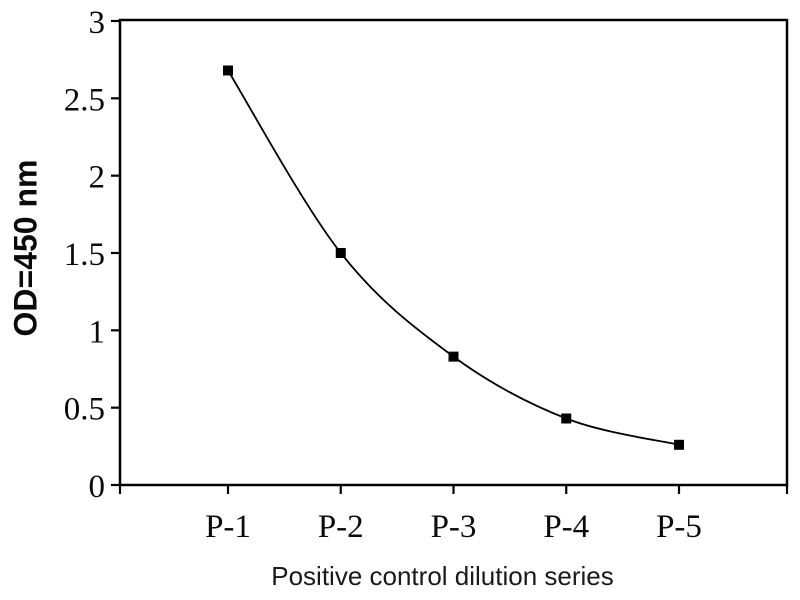 The width and height of the screenshot is (800, 600). I want to click on y-tick-label: 0.5, so click(84, 410).